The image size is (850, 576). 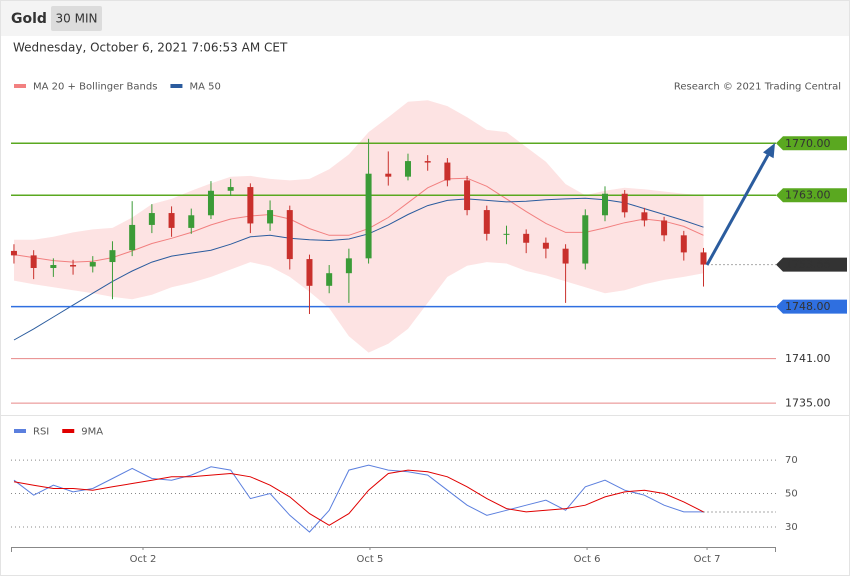 I want to click on level-label: 1763.00, so click(x=808, y=195).